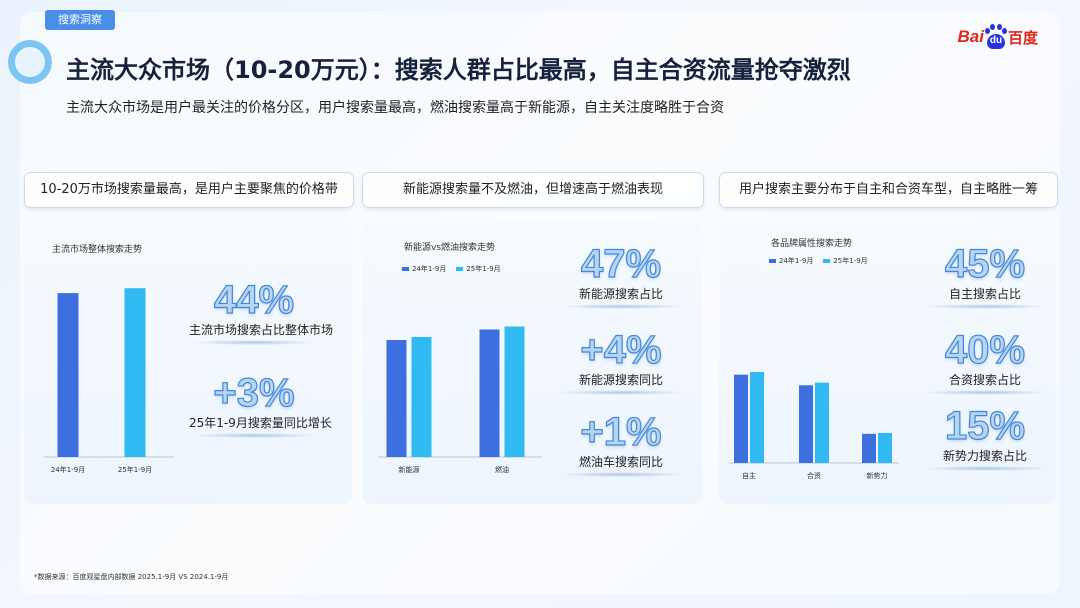 The image size is (1080, 608). I want to click on logo-cn-text: 百度, so click(1022, 37).